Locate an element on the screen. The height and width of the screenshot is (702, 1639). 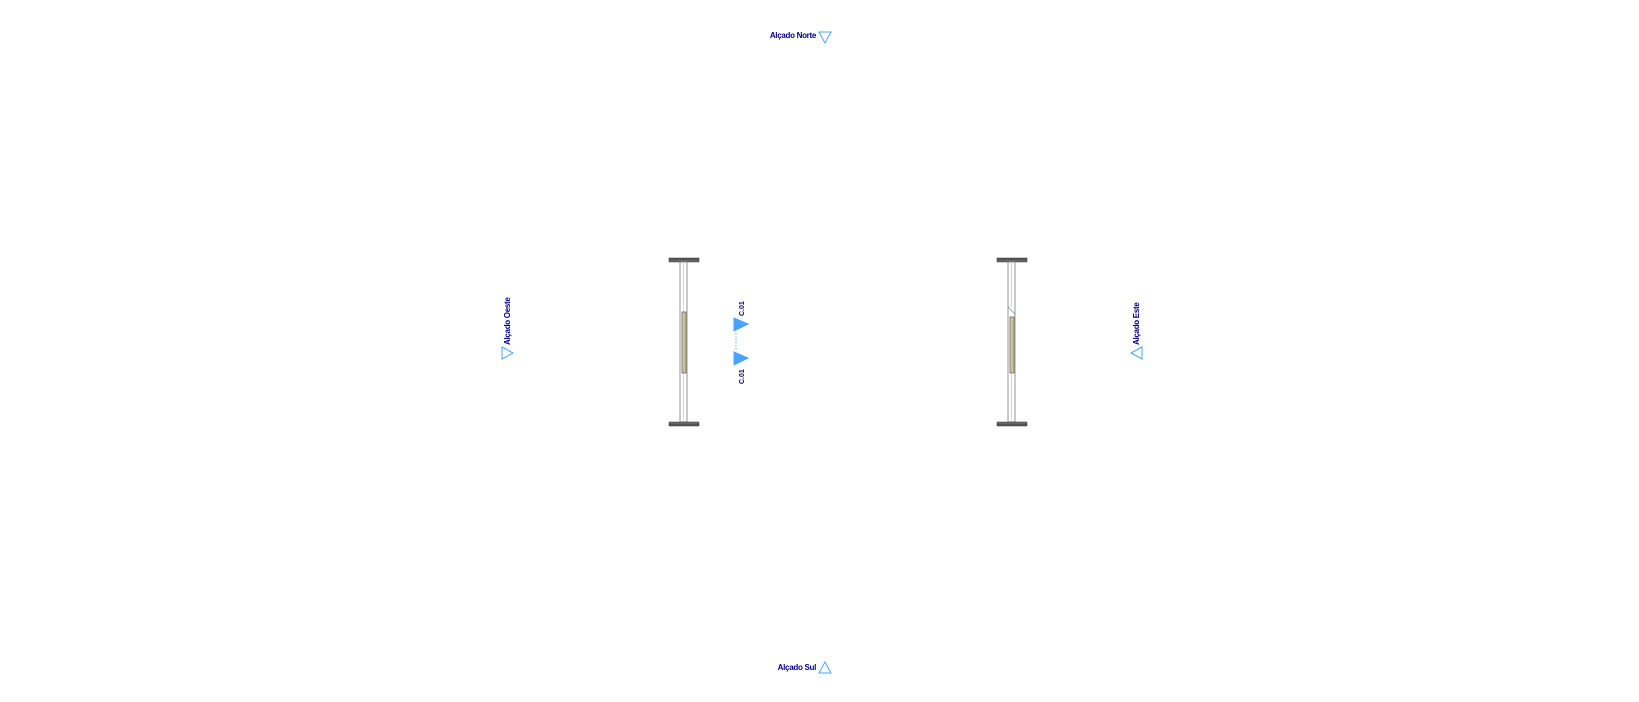
section-lower-label: C.01 is located at coordinates (742, 376).